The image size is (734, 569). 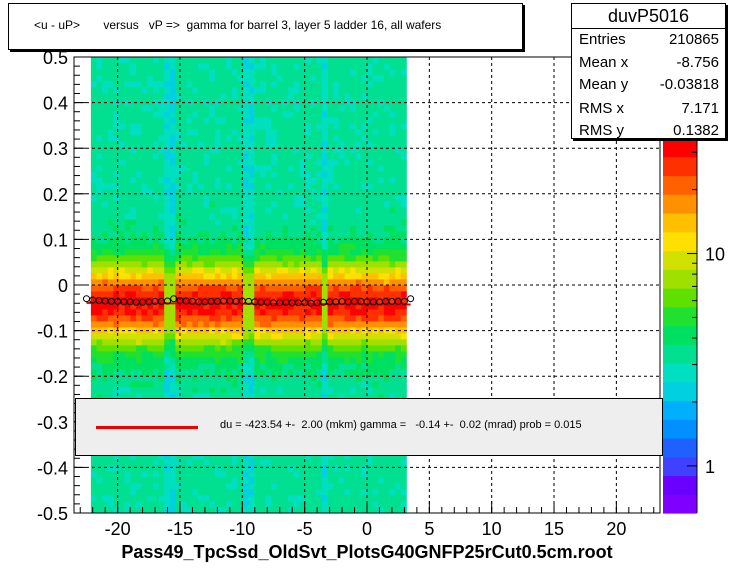 What do you see at coordinates (649, 133) in the screenshot?
I see `stats-row-rms-y: RMS y 0.1382` at bounding box center [649, 133].